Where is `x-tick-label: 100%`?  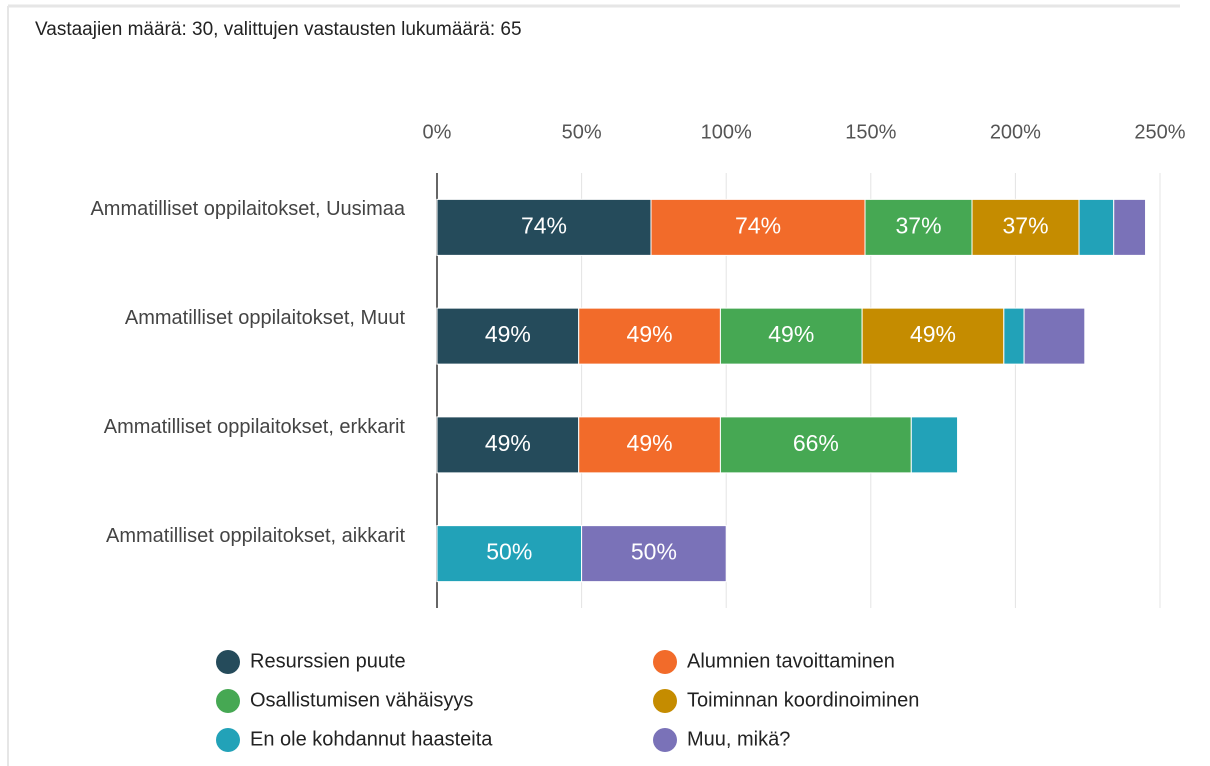 x-tick-label: 100% is located at coordinates (726, 132).